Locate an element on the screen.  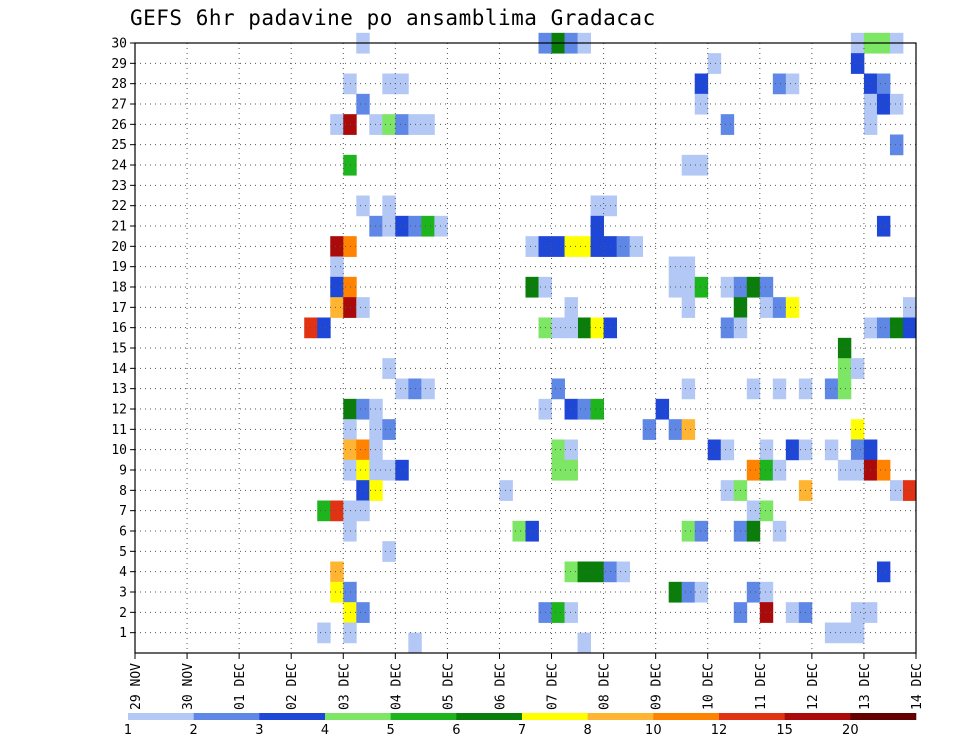
legend-label: 5 is located at coordinates (391, 730).